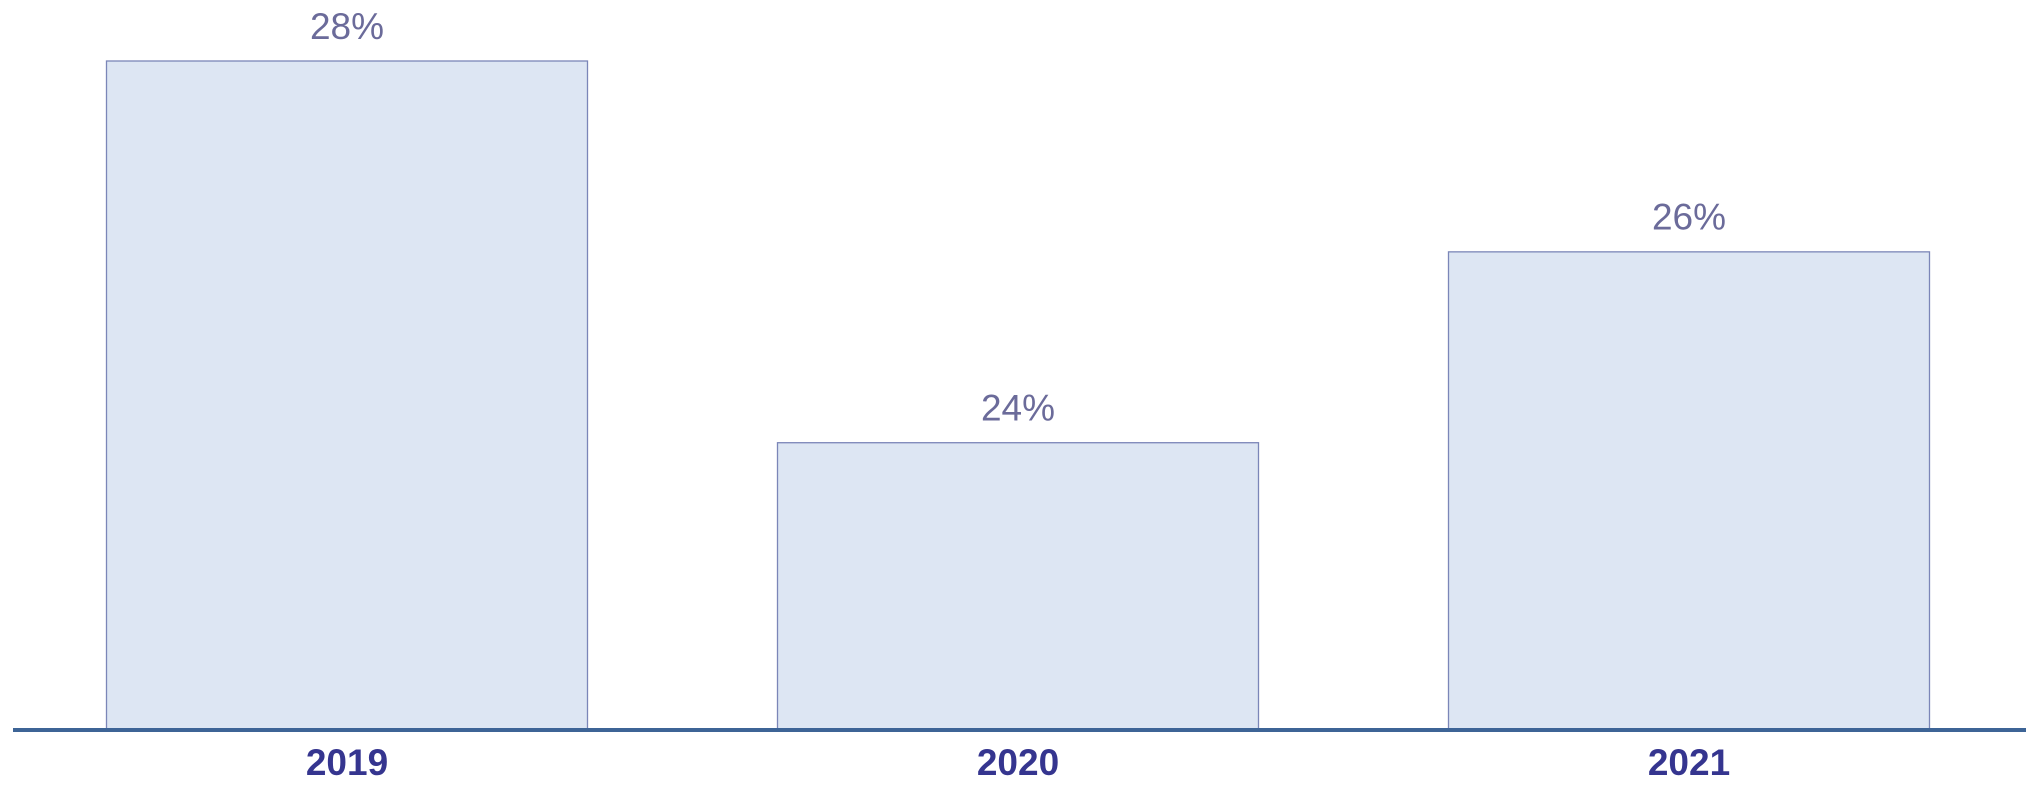 Image resolution: width=2031 pixels, height=792 pixels. Describe the element at coordinates (1689, 762) in the screenshot. I see `x-tick-label: 2021` at that location.